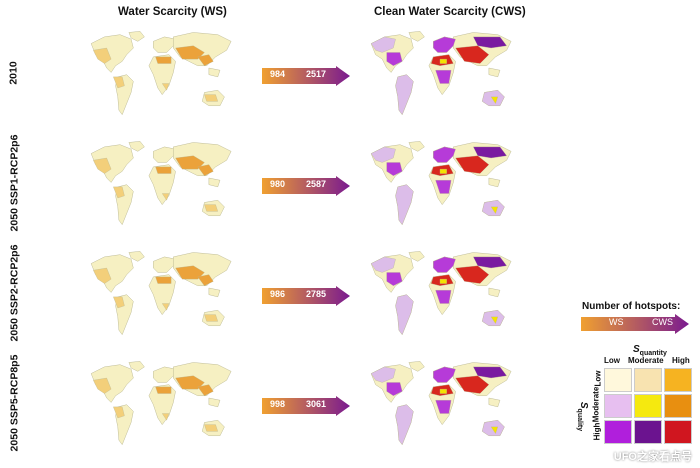 This screenshot has height=468, width=700. What do you see at coordinates (681, 360) in the screenshot?
I see `quantity-col-label-high: High` at bounding box center [681, 360].